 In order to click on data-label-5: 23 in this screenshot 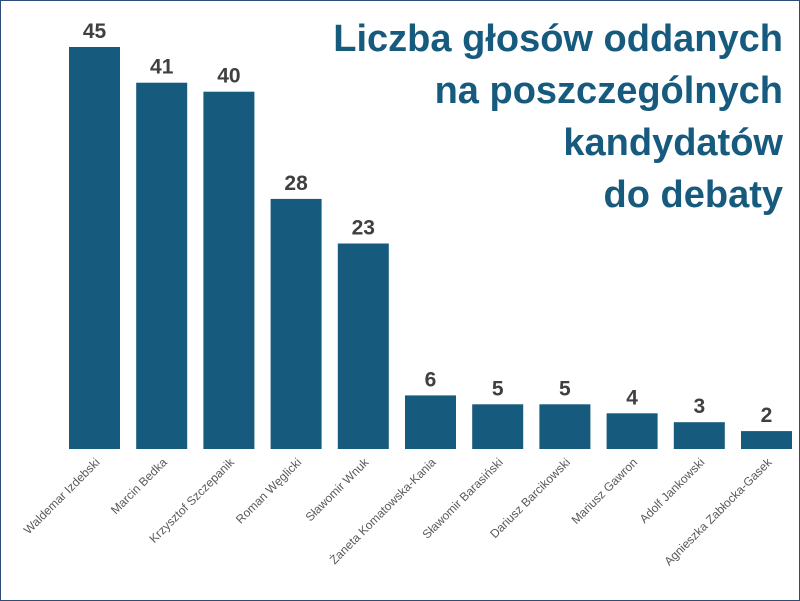, I will do `click(363, 228)`.